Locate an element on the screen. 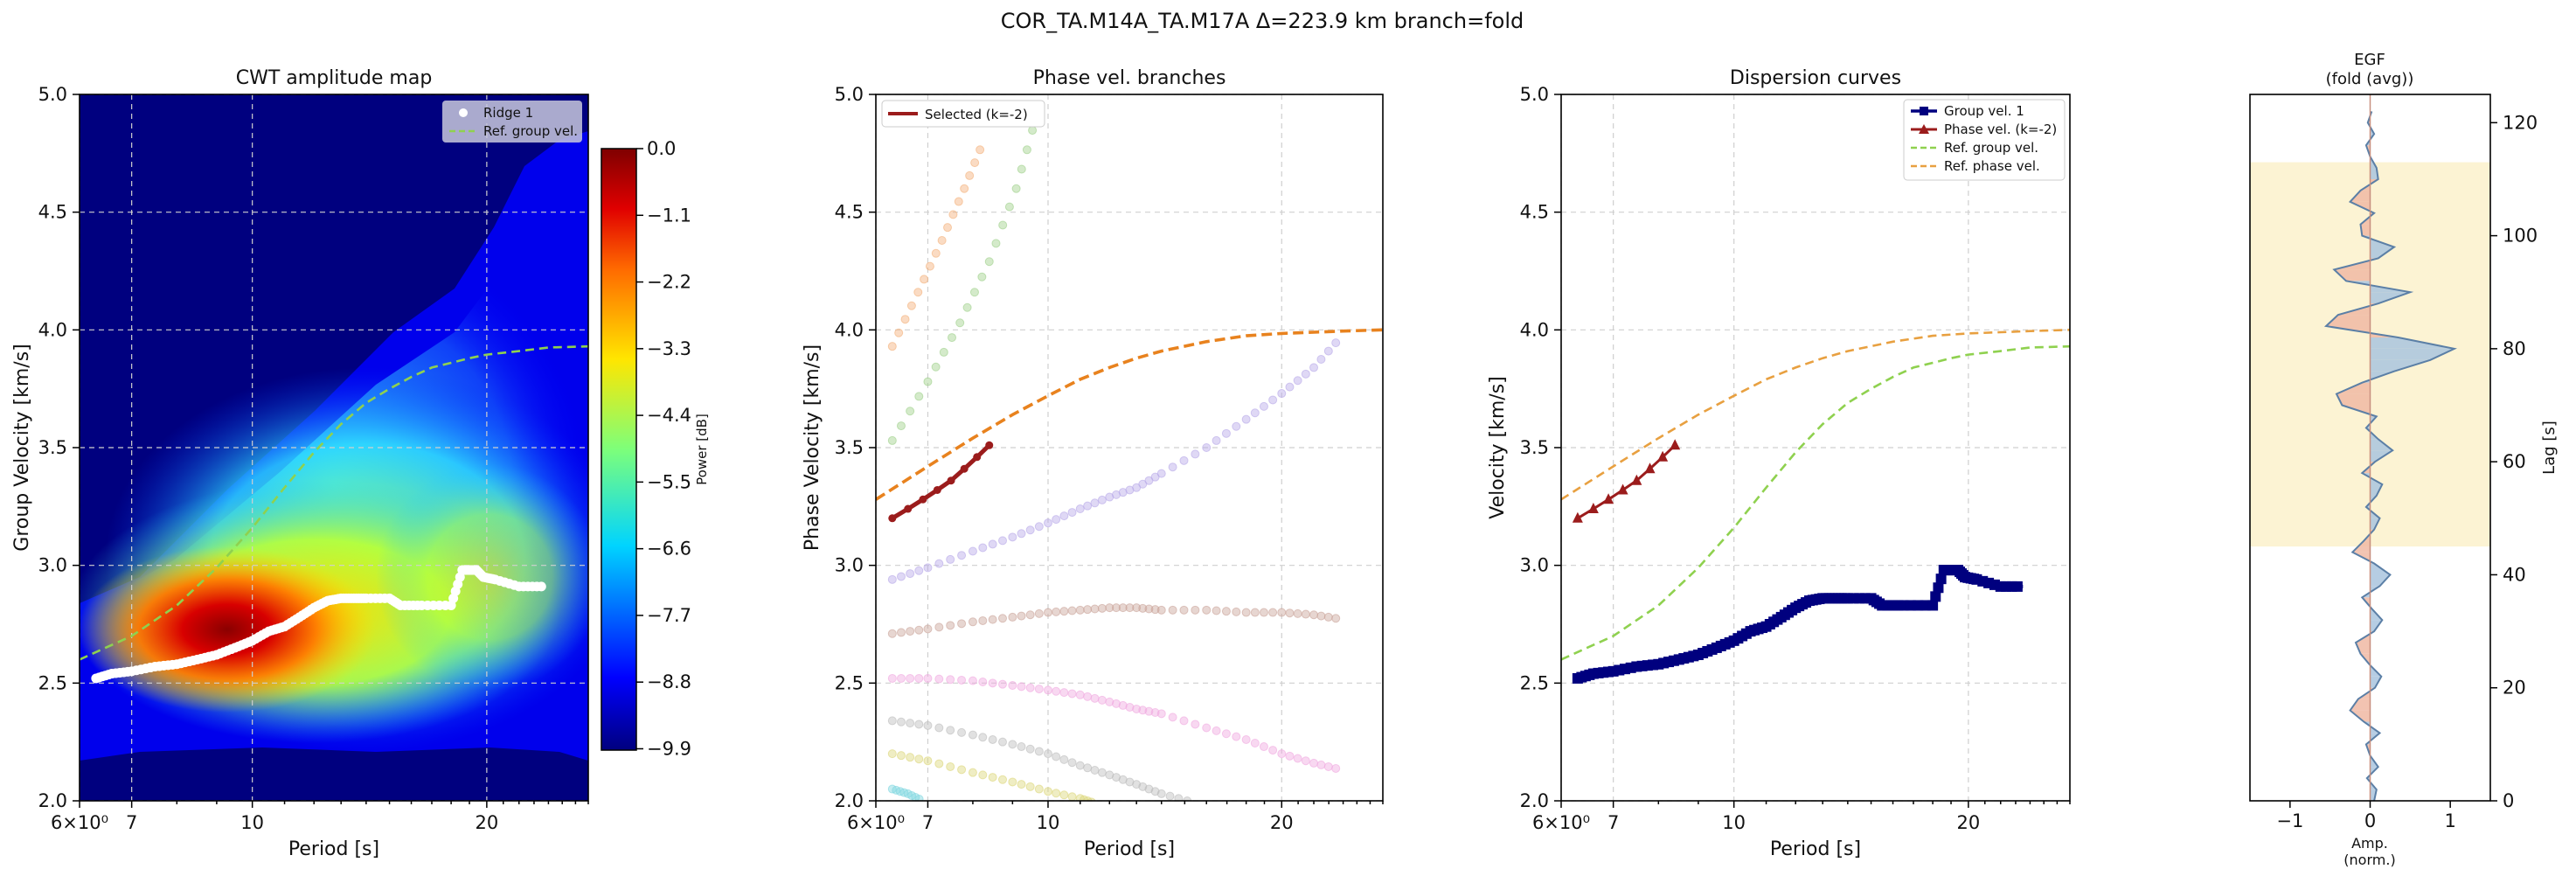 The height and width of the screenshot is (883, 2576). dispersion-ylabel: Velocity [km/s] is located at coordinates (1498, 448).